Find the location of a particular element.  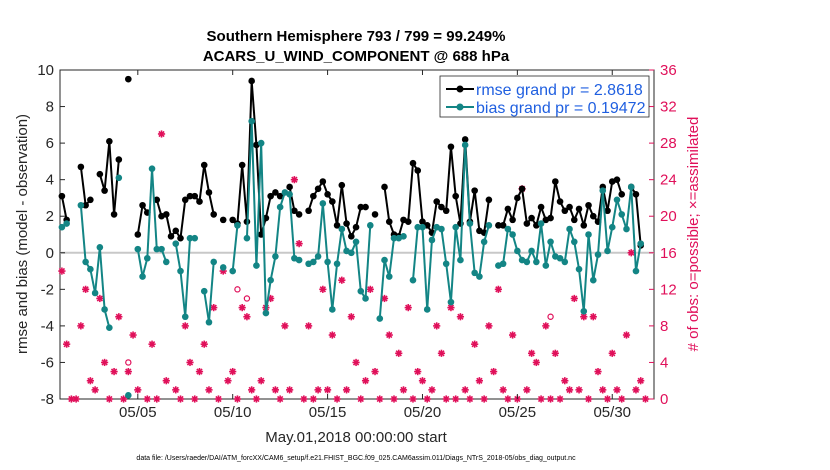

x-tick-label: 05/30 is located at coordinates (612, 412).